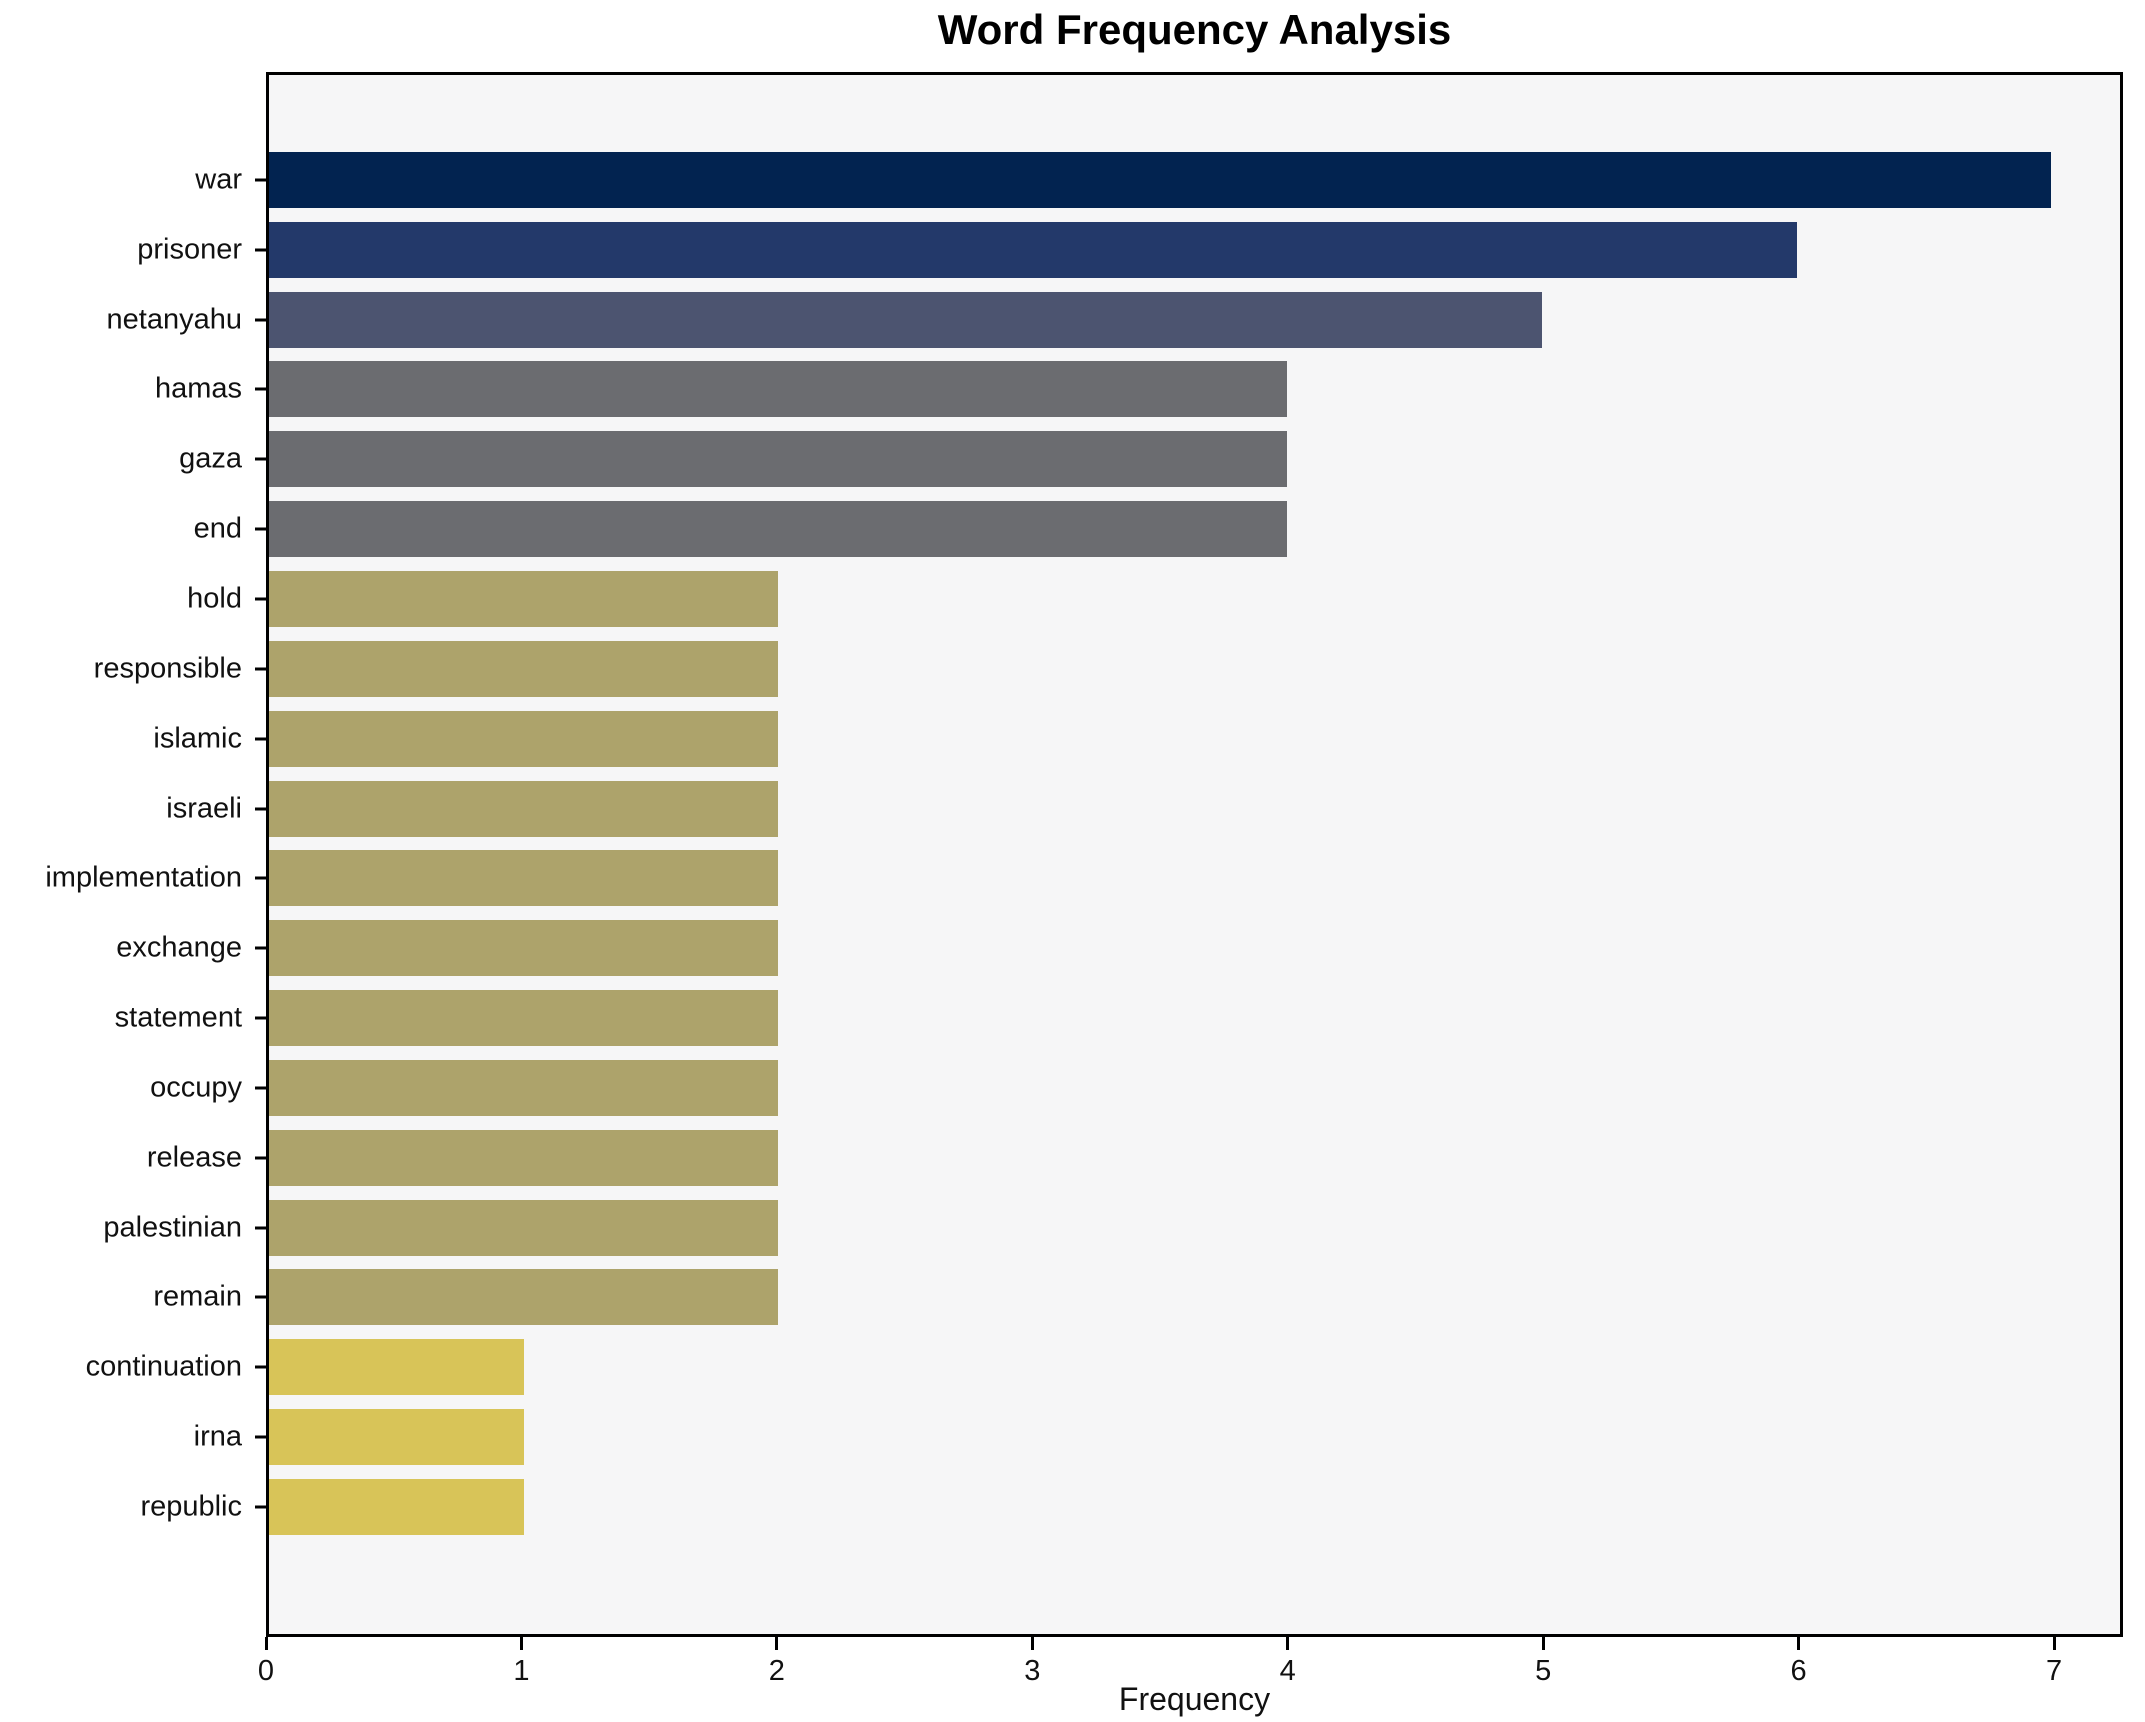  I want to click on y-tick-label: end, so click(217, 528).